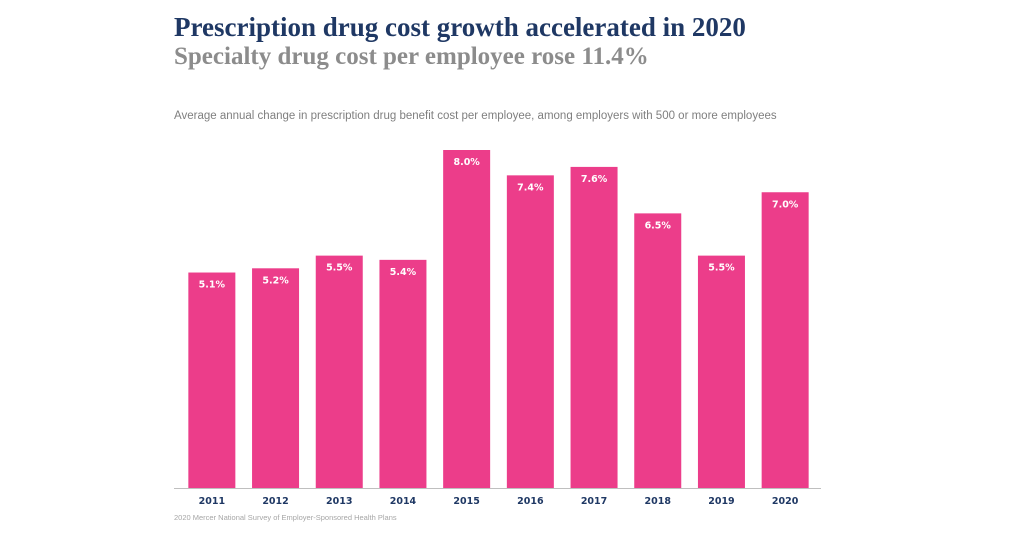 This screenshot has width=1024, height=538. I want to click on x-tick-label-2017: 2017, so click(594, 501).